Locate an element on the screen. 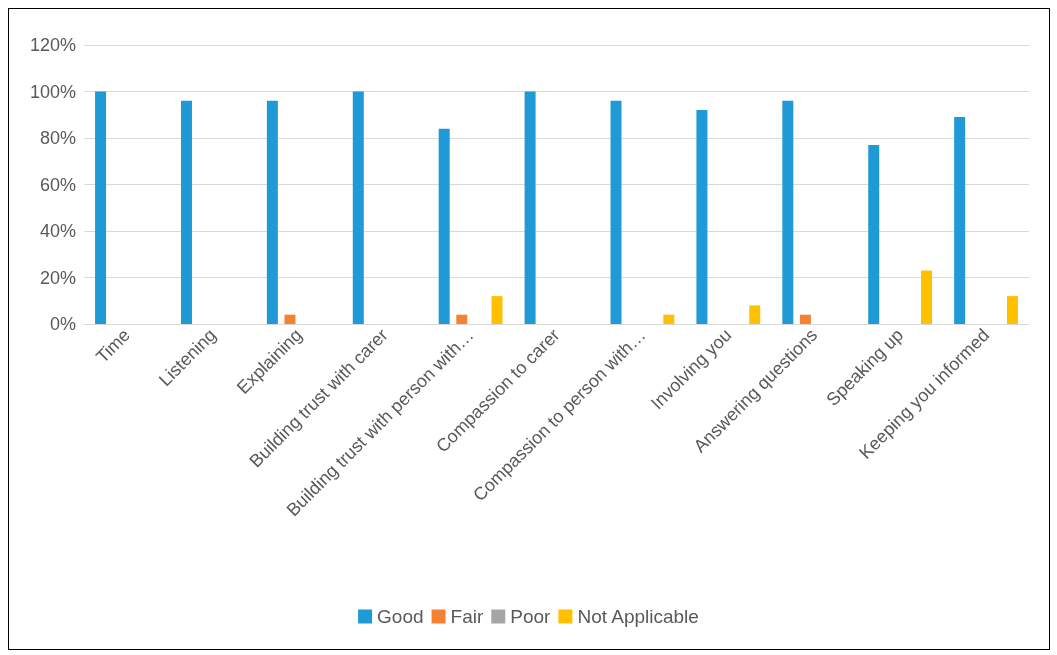 Image resolution: width=1057 pixels, height=655 pixels. y-tick-label: 40% is located at coordinates (57, 231).